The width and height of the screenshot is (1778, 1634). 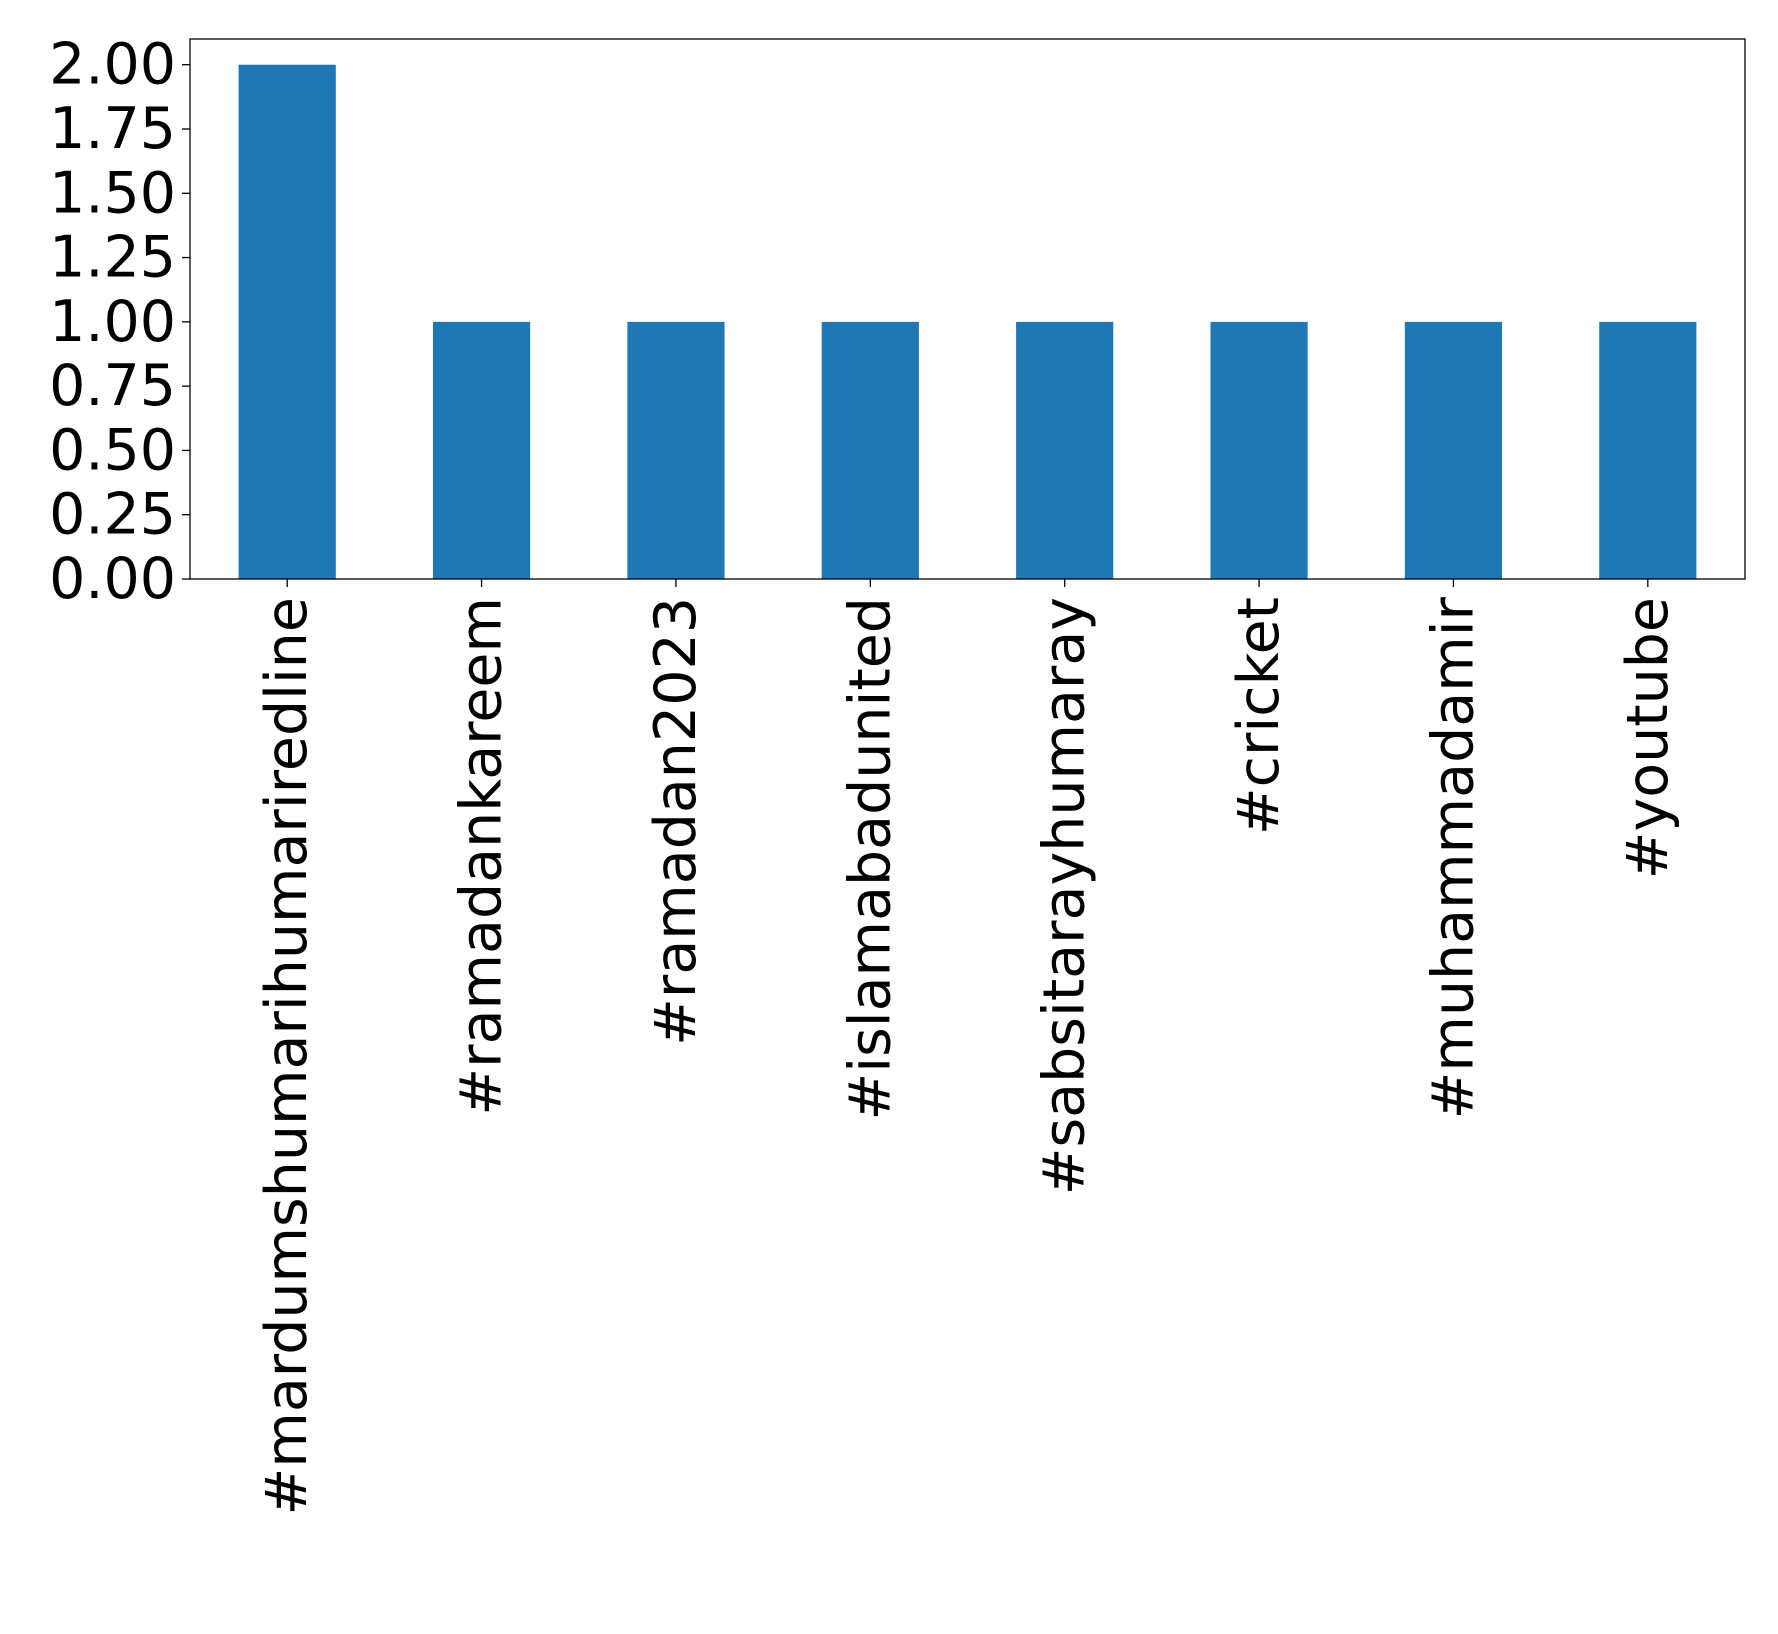 I want to click on y-tick-label: 2.00, so click(x=112, y=65).